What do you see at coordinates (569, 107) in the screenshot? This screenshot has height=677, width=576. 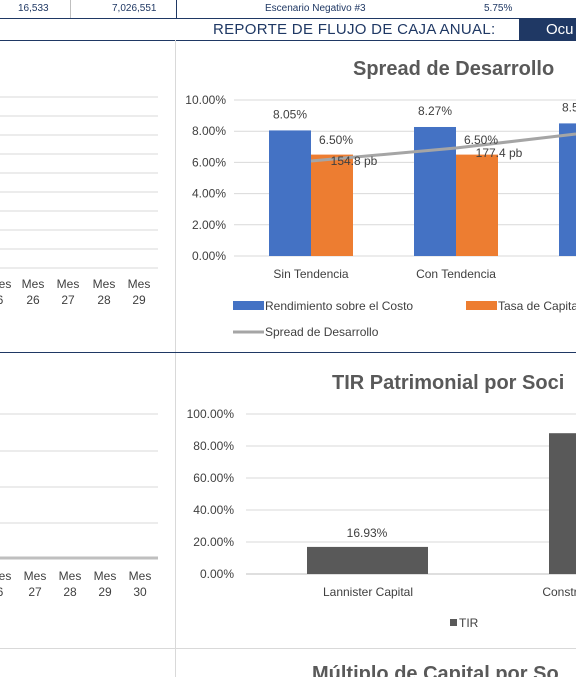 I see `data-label: 8.5` at bounding box center [569, 107].